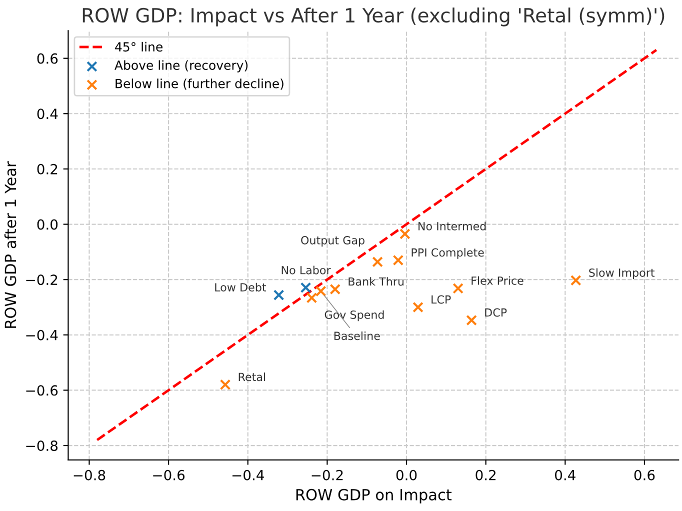 Image resolution: width=682 pixels, height=511 pixels. What do you see at coordinates (441, 299) in the screenshot?
I see `annotation: LCP` at bounding box center [441, 299].